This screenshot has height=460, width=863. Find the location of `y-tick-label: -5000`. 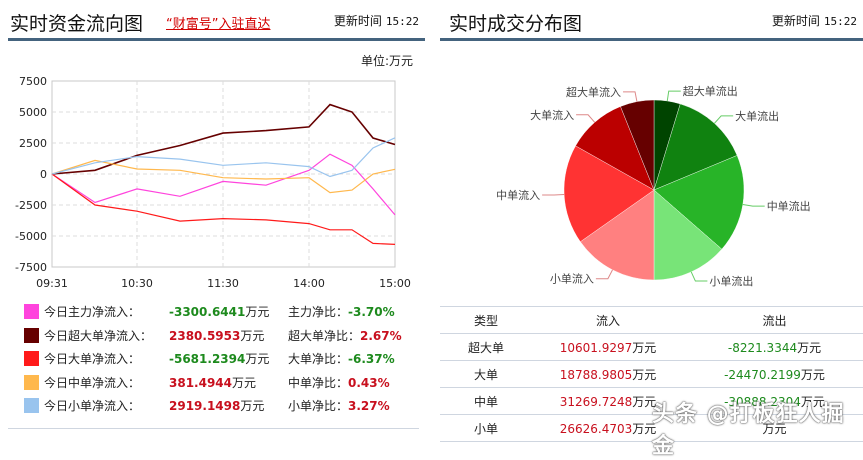

y-tick-label: -5000 is located at coordinates (31, 236).